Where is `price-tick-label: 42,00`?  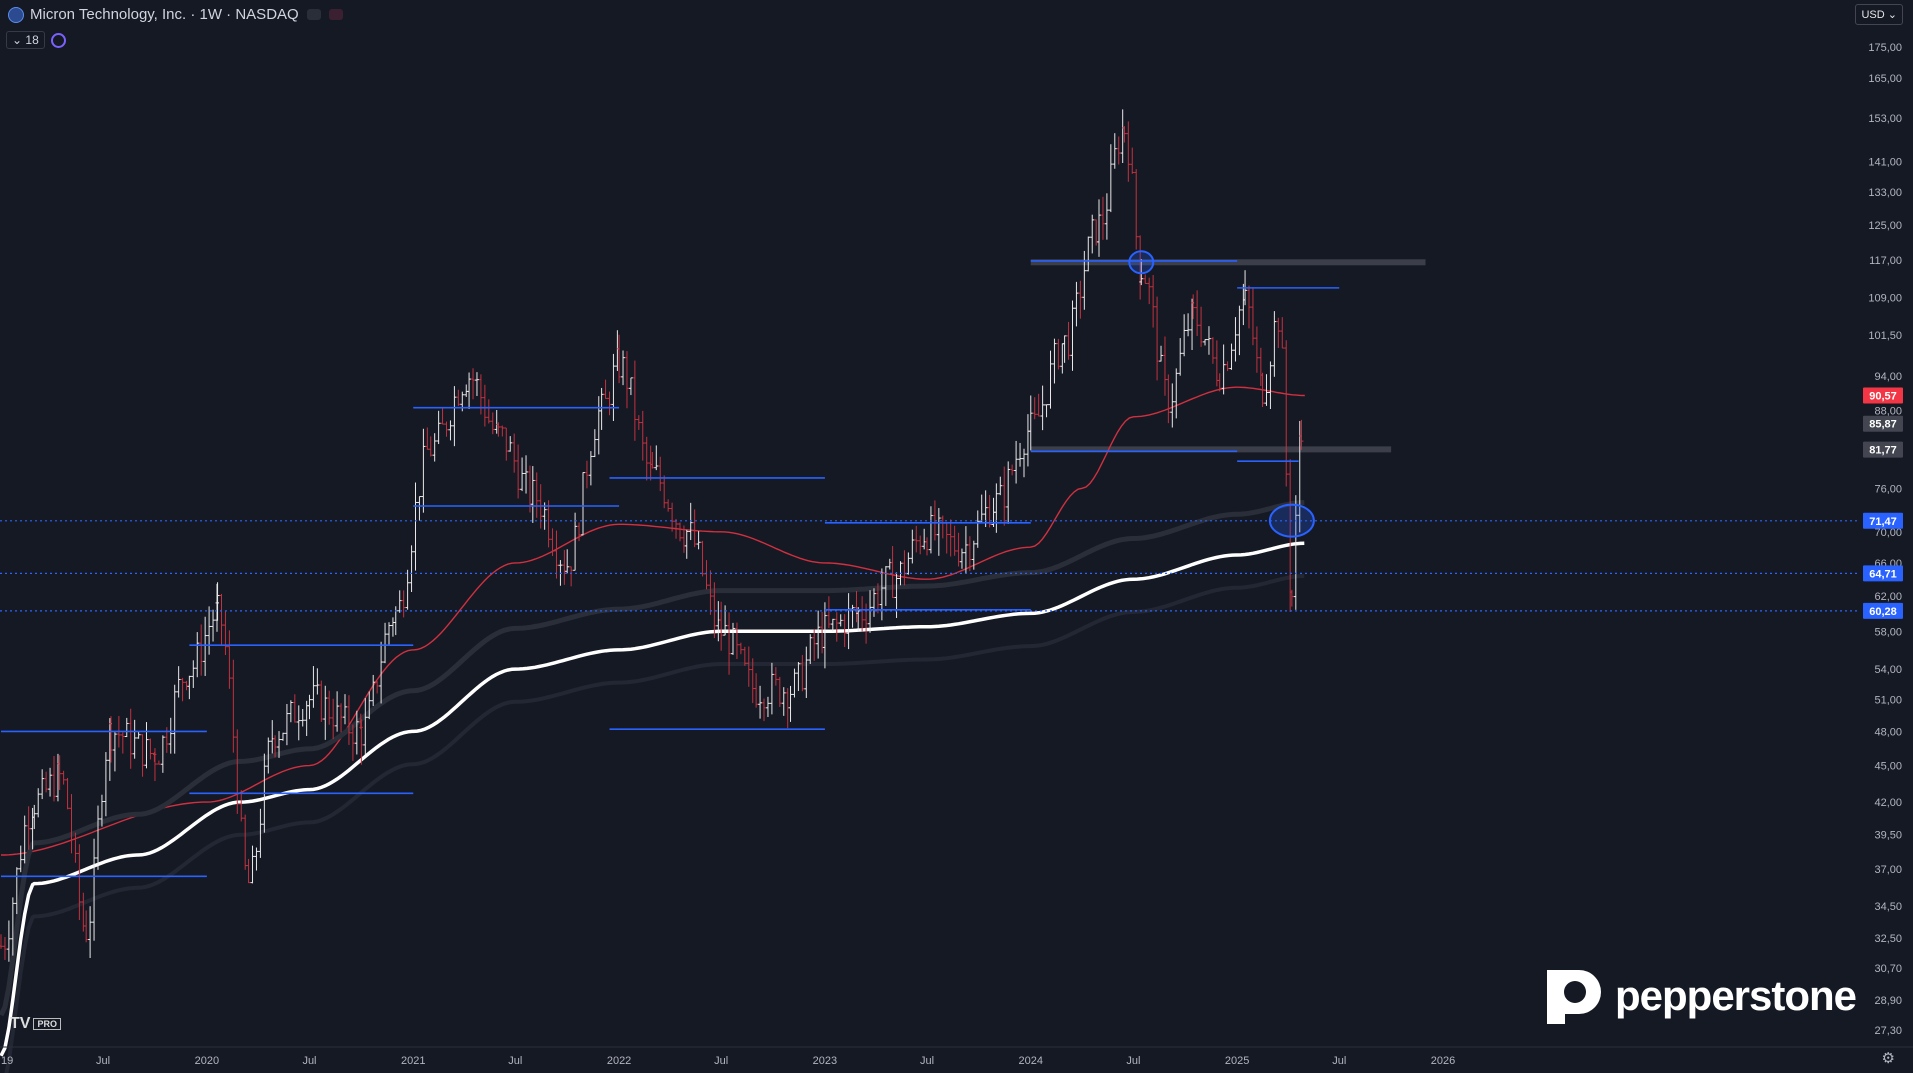 price-tick-label: 42,00 is located at coordinates (1888, 803).